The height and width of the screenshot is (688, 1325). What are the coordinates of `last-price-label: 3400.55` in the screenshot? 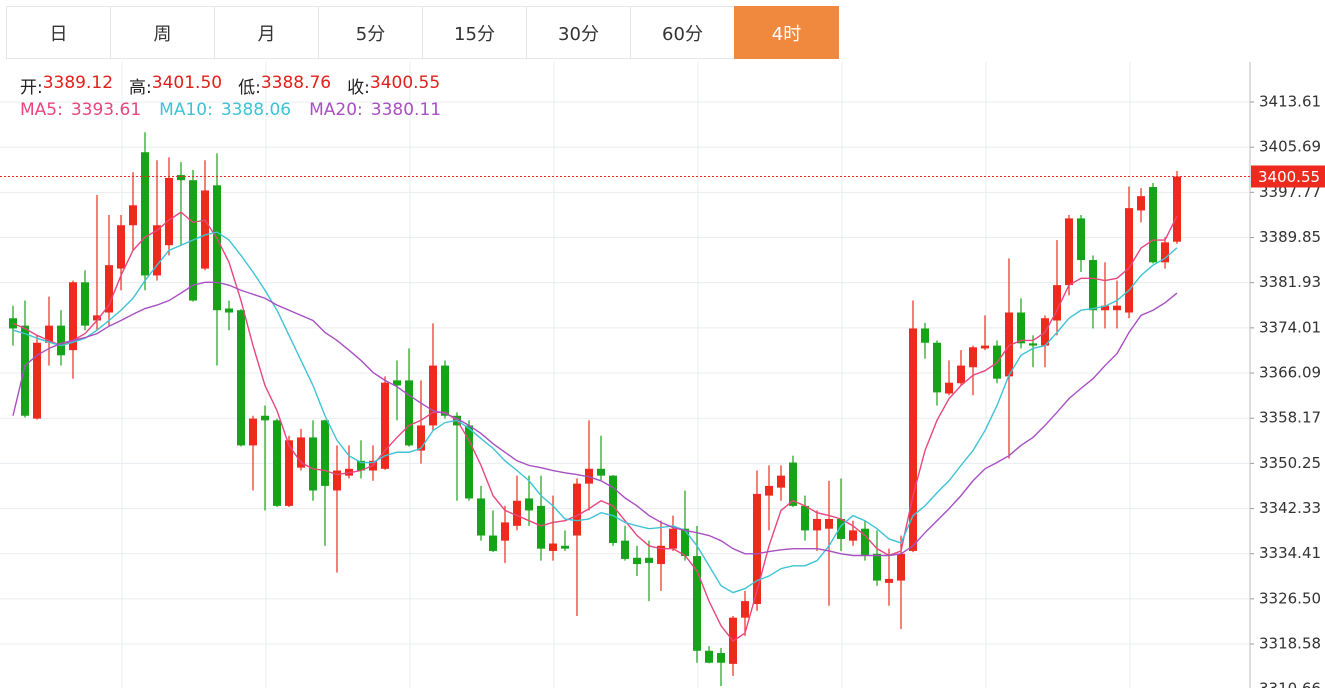 It's located at (1289, 177).